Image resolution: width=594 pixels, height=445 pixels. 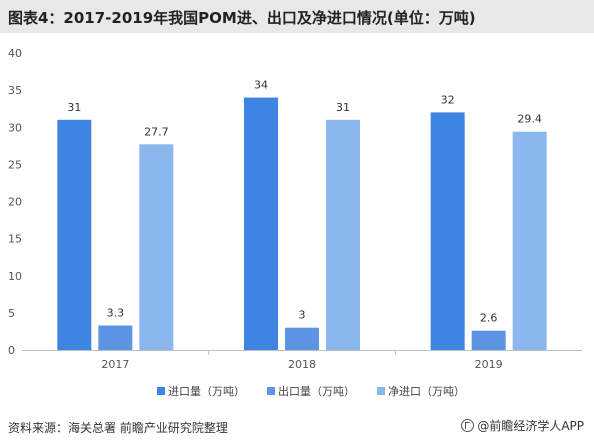 What do you see at coordinates (15, 90) in the screenshot?
I see `y-tick-label: 35` at bounding box center [15, 90].